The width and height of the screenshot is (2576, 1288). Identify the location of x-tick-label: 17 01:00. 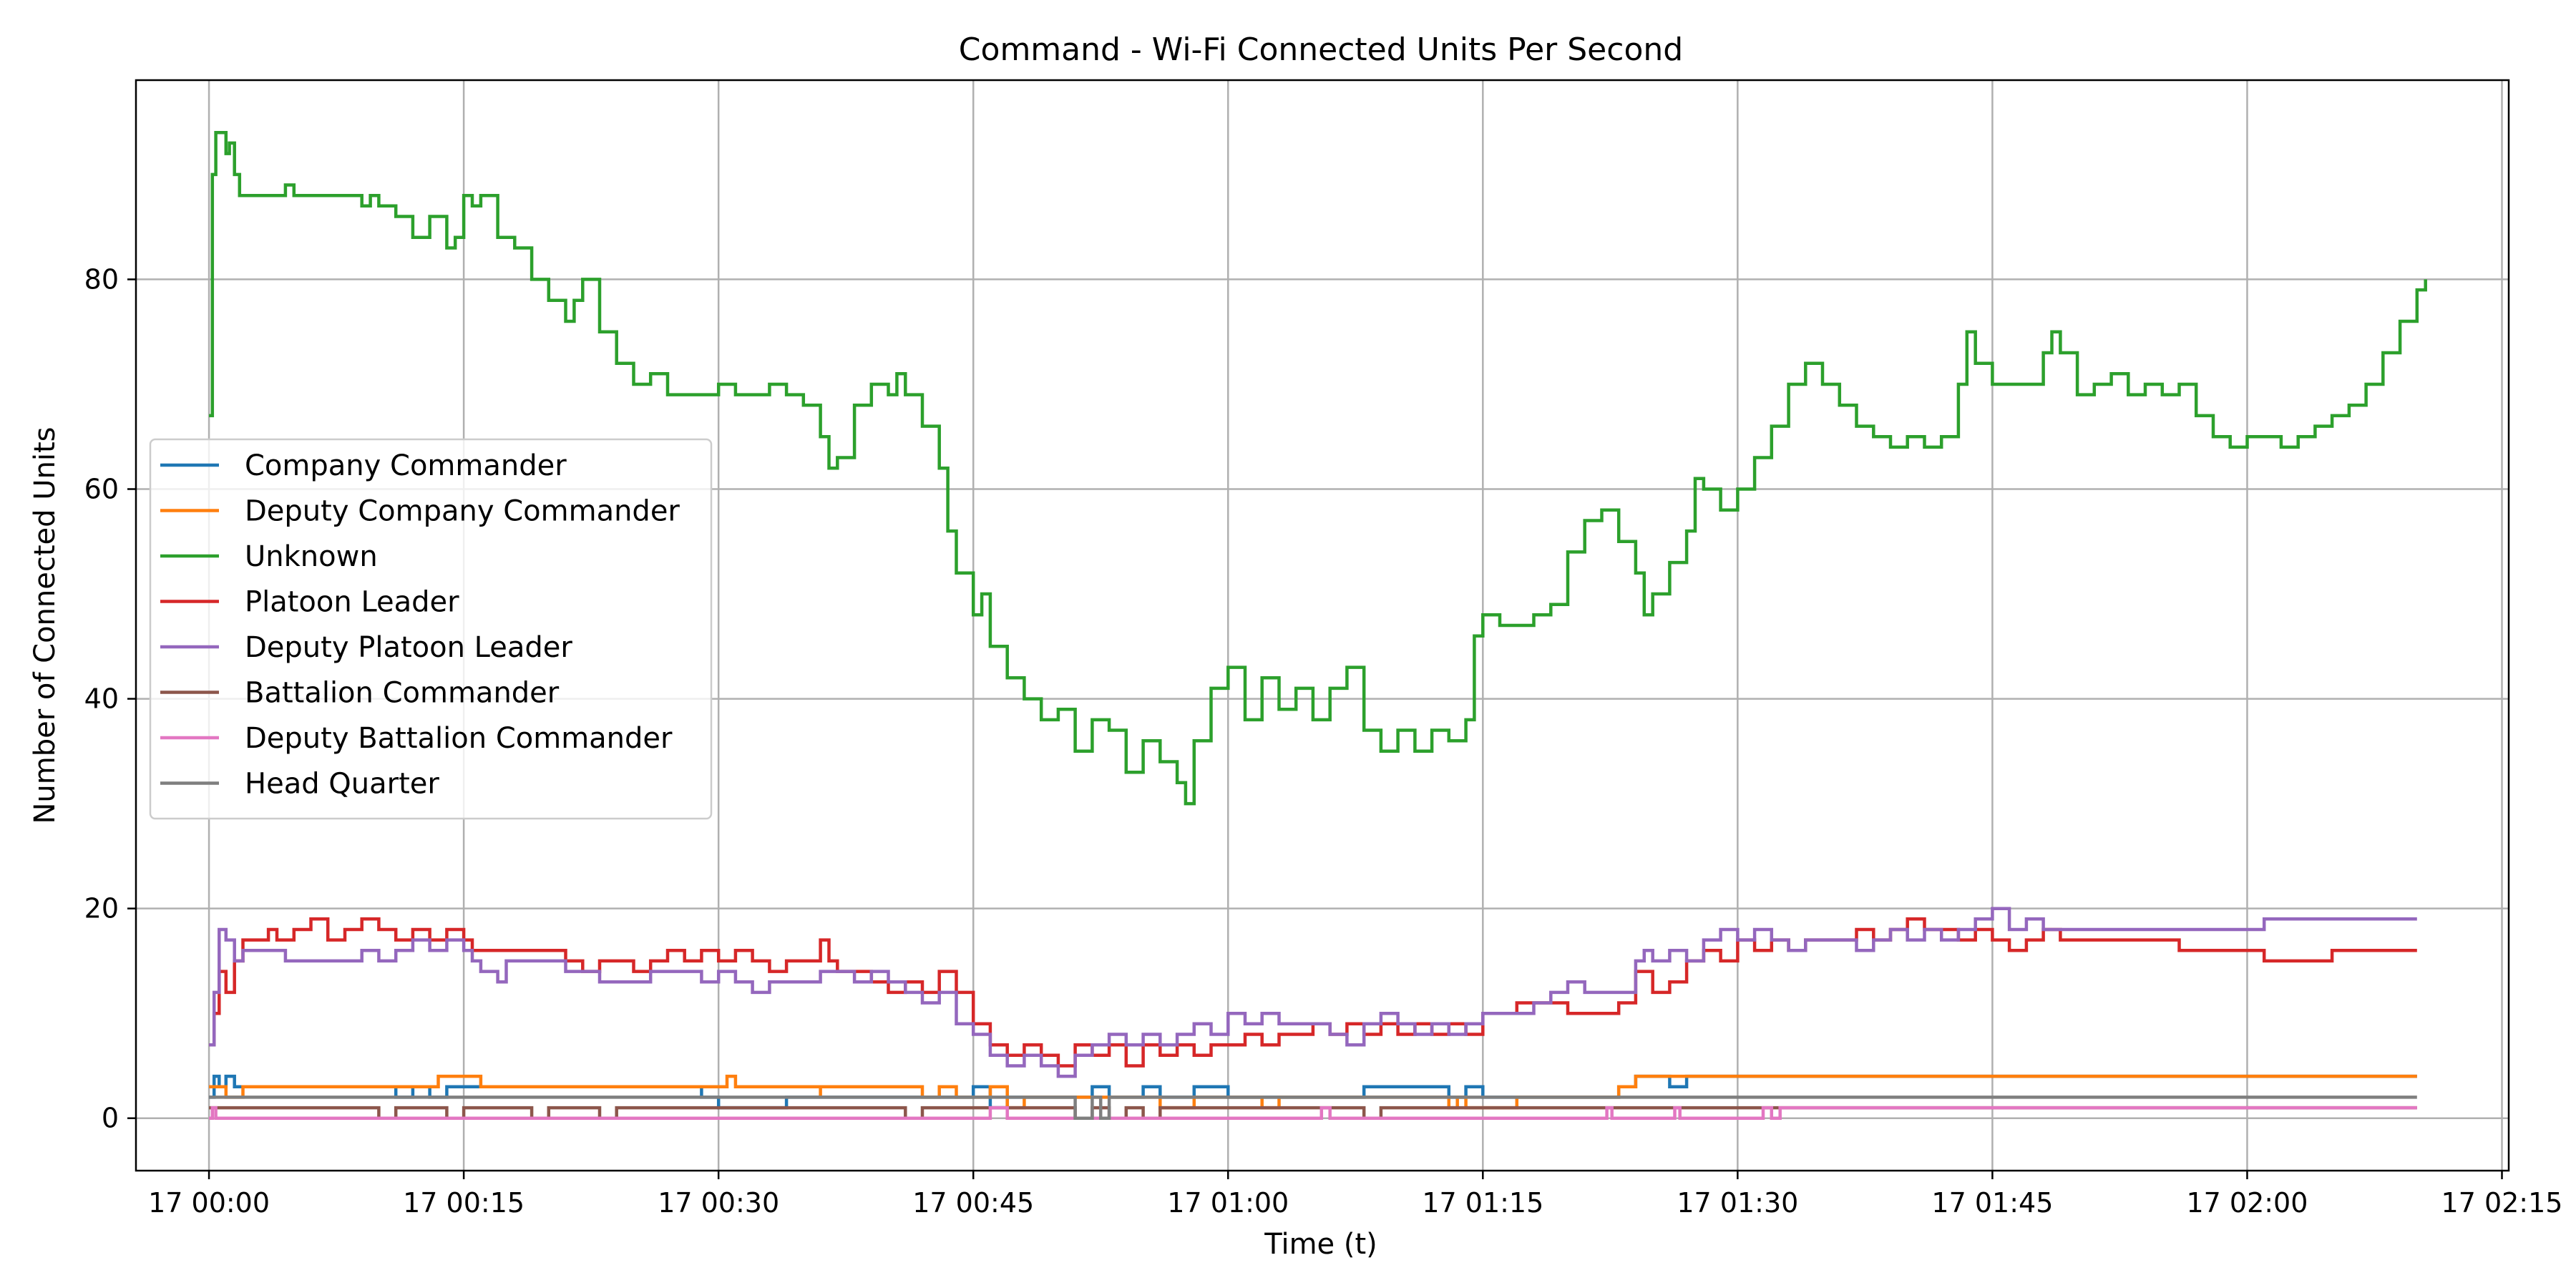
(1228, 1203).